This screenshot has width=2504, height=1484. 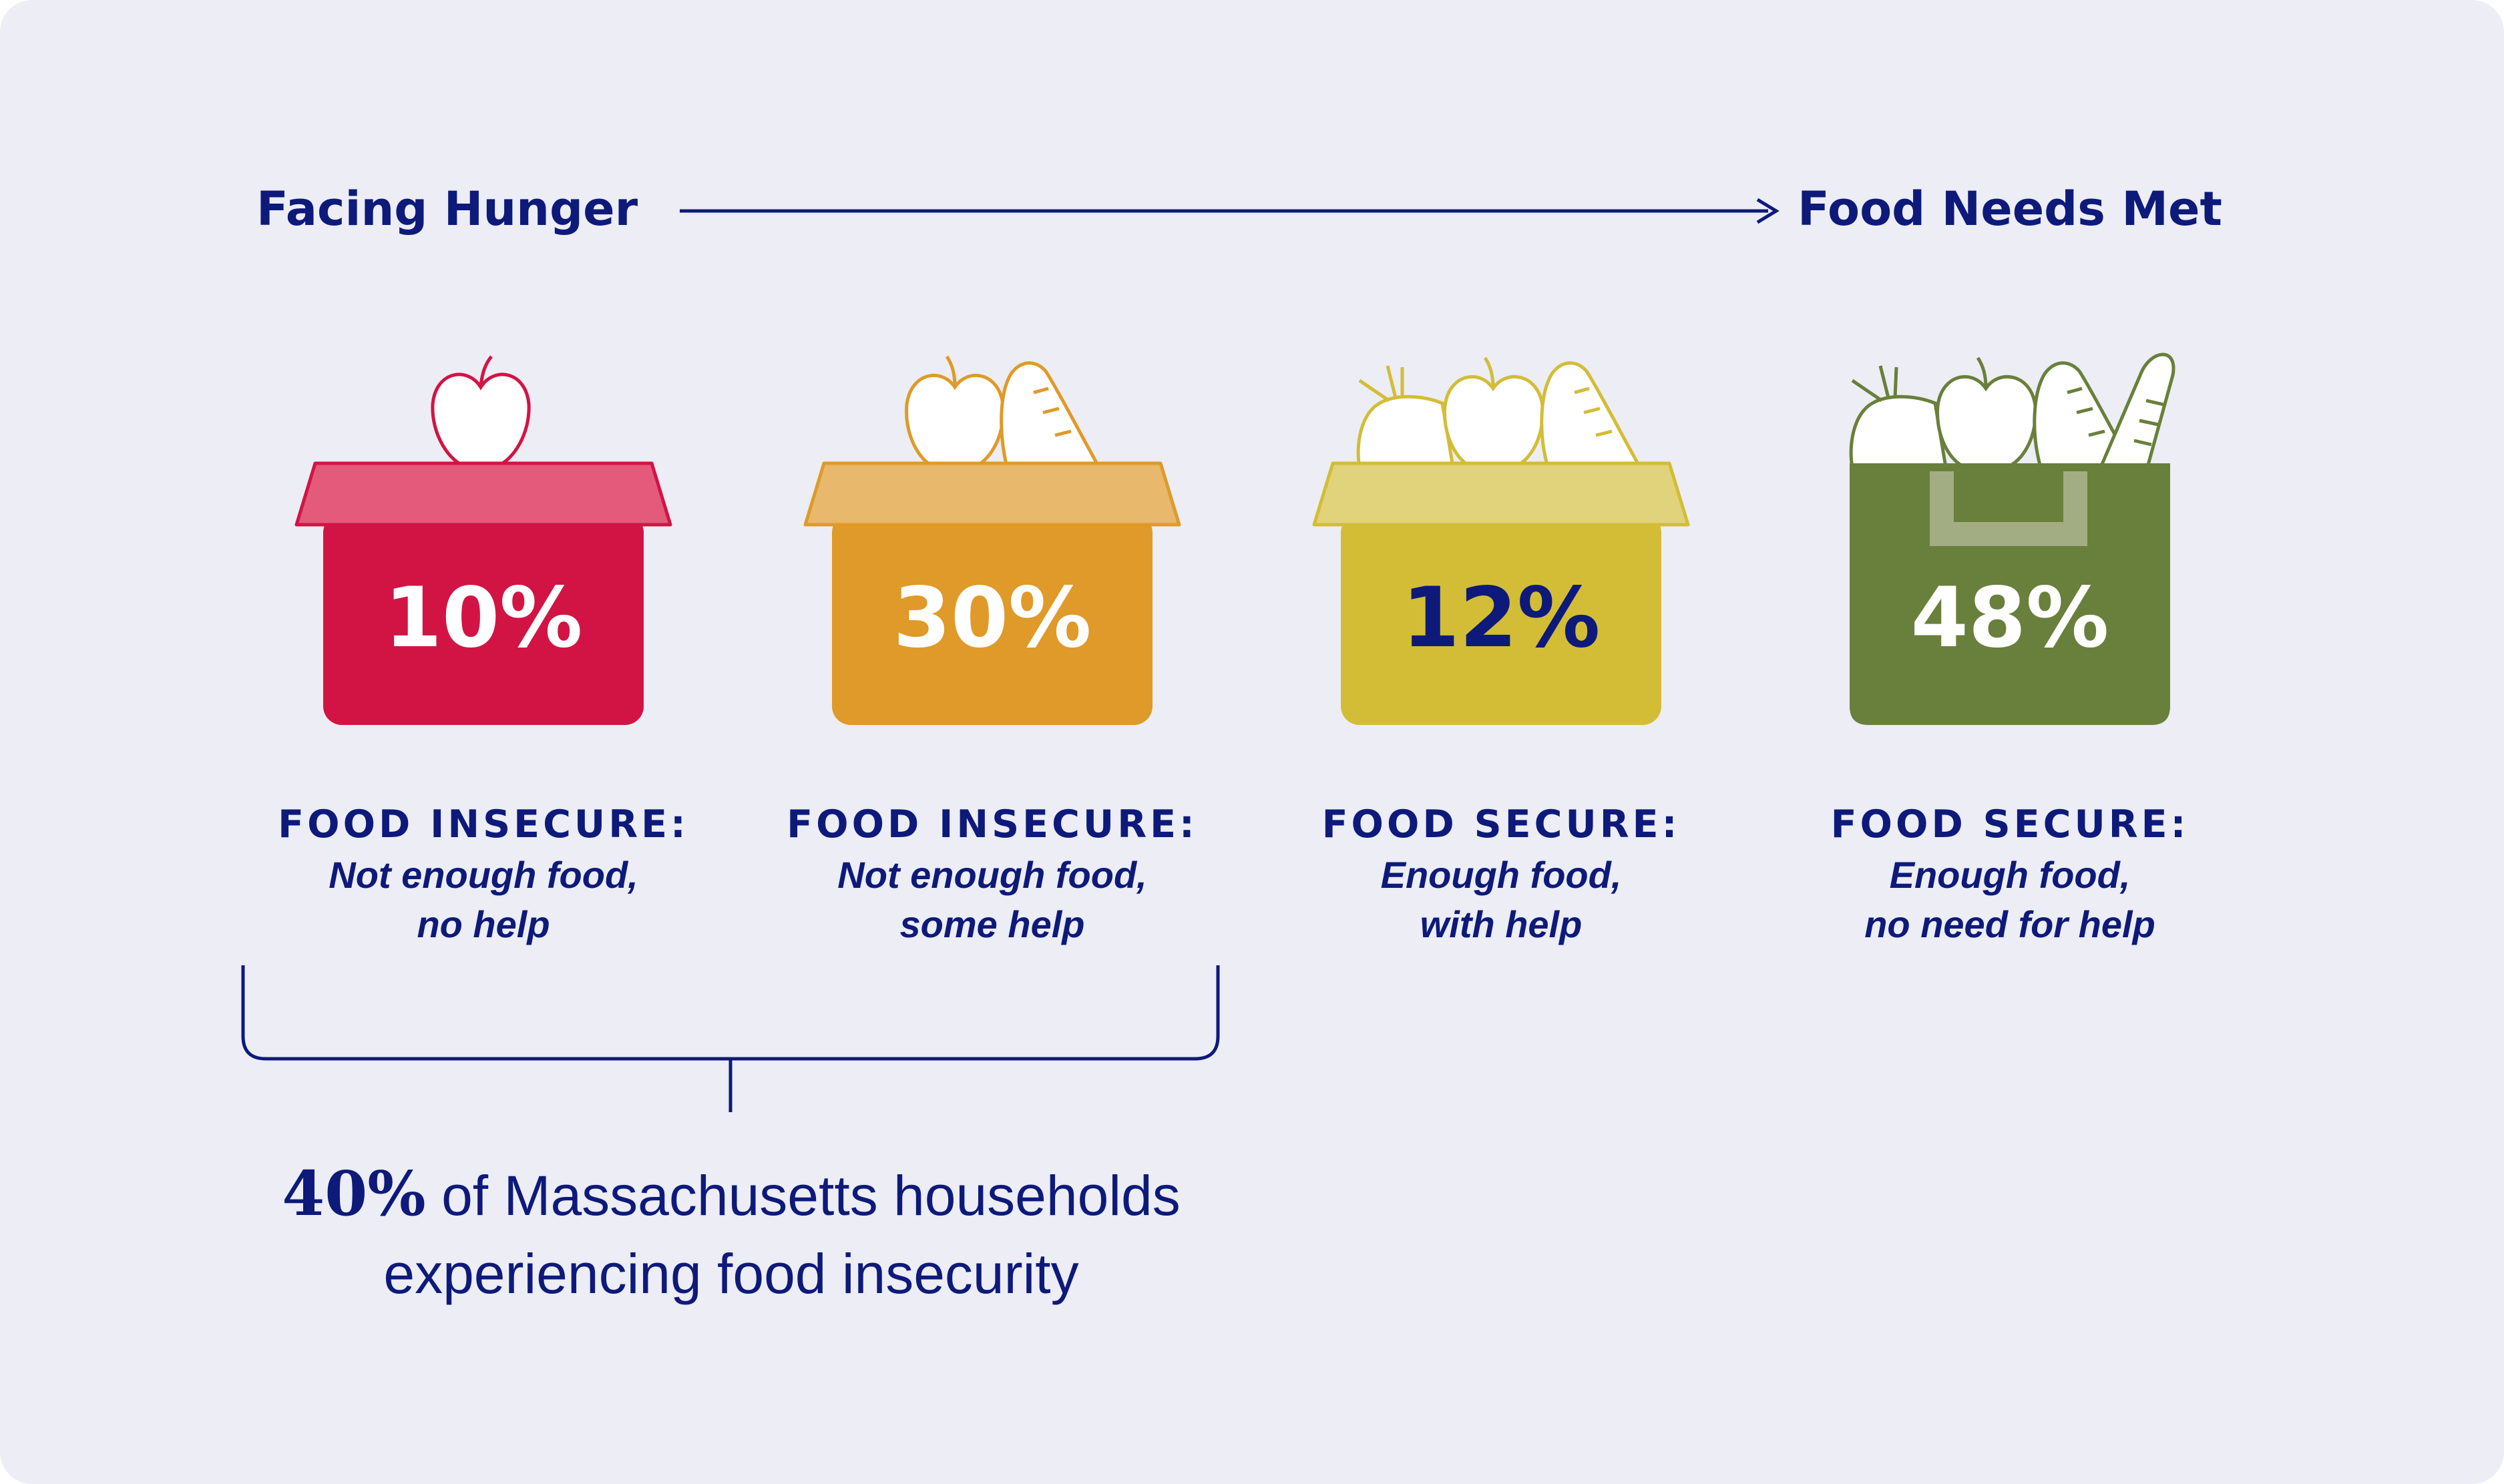 What do you see at coordinates (803, 1195) in the screenshot?
I see `summary-line-1-text: of Massachusetts households` at bounding box center [803, 1195].